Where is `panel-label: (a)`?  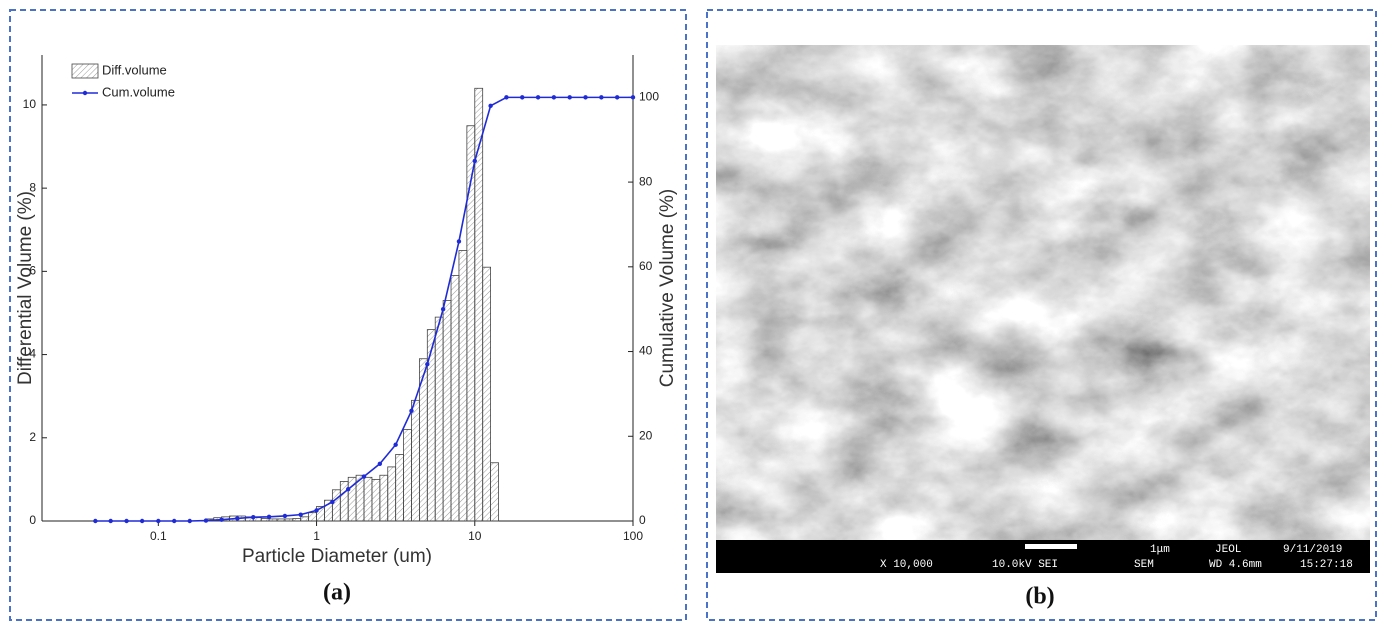
panel-label: (a) is located at coordinates (337, 593).